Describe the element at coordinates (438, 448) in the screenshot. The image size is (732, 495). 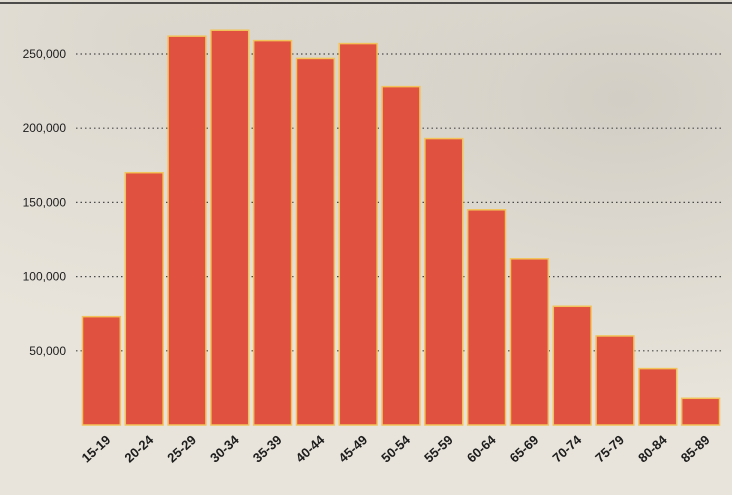
I see `x-tick-label: 55-59` at that location.